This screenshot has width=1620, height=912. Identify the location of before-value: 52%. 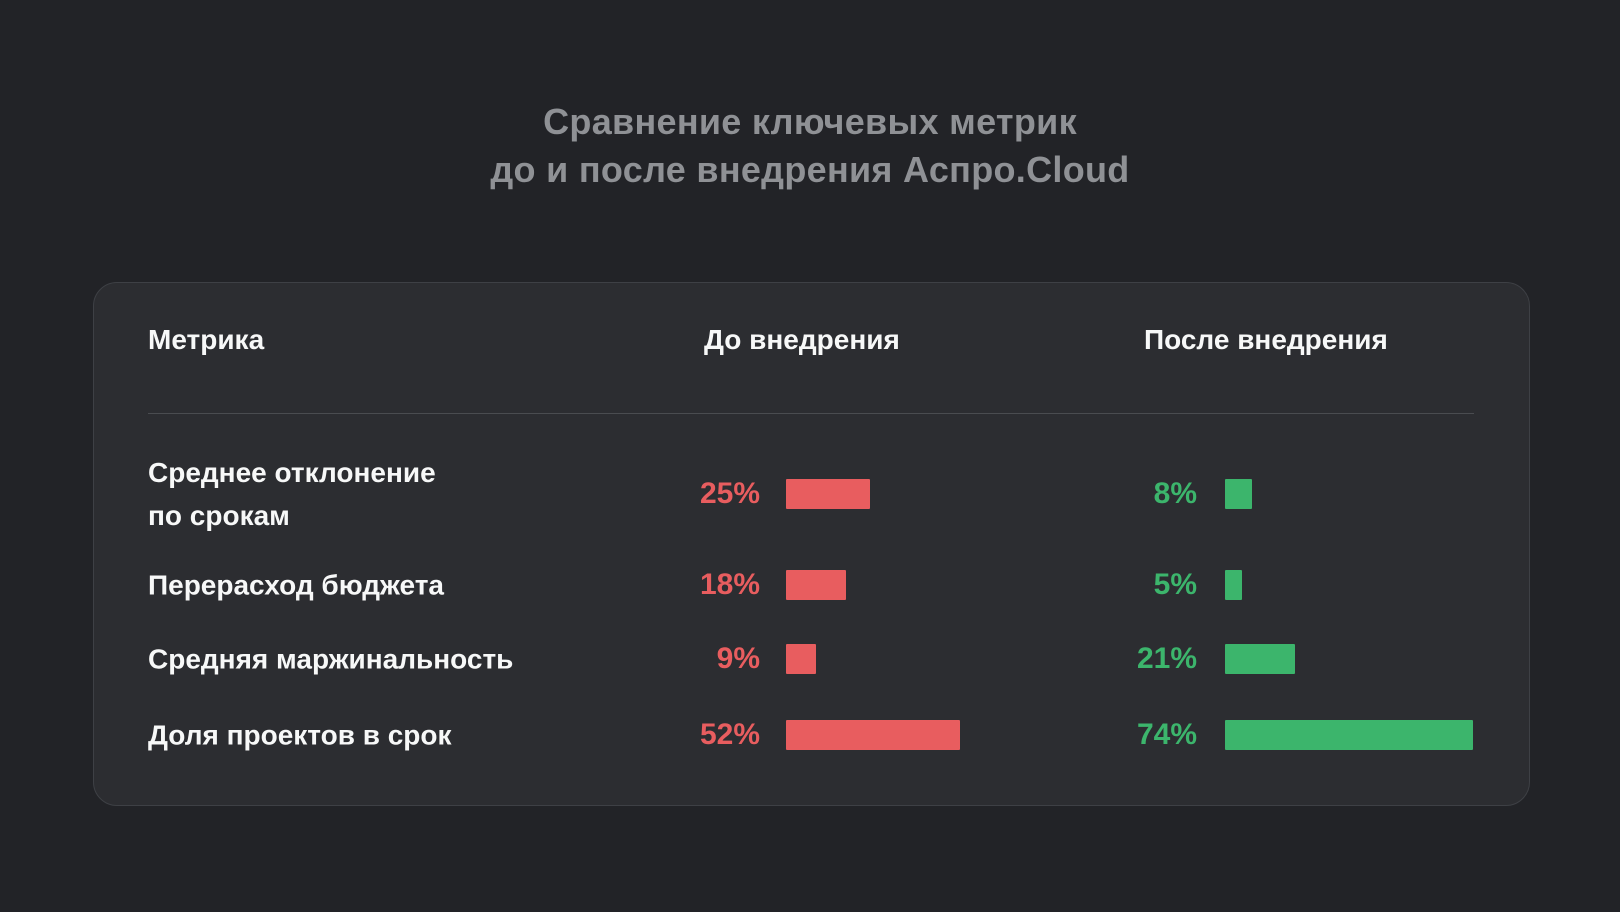
(729, 734).